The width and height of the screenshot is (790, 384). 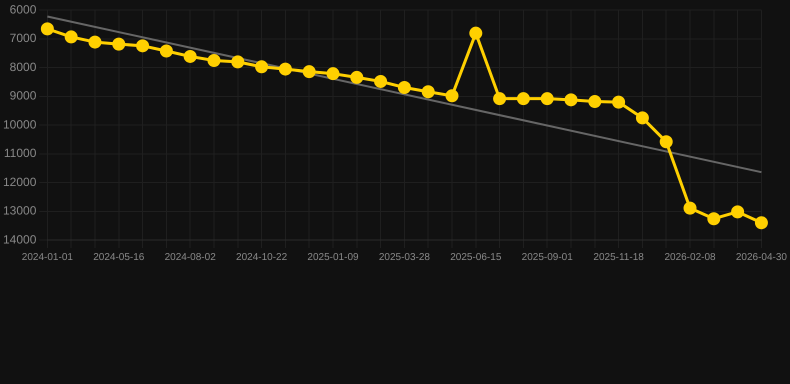 What do you see at coordinates (19, 124) in the screenshot?
I see `y-tick-label: 10000` at bounding box center [19, 124].